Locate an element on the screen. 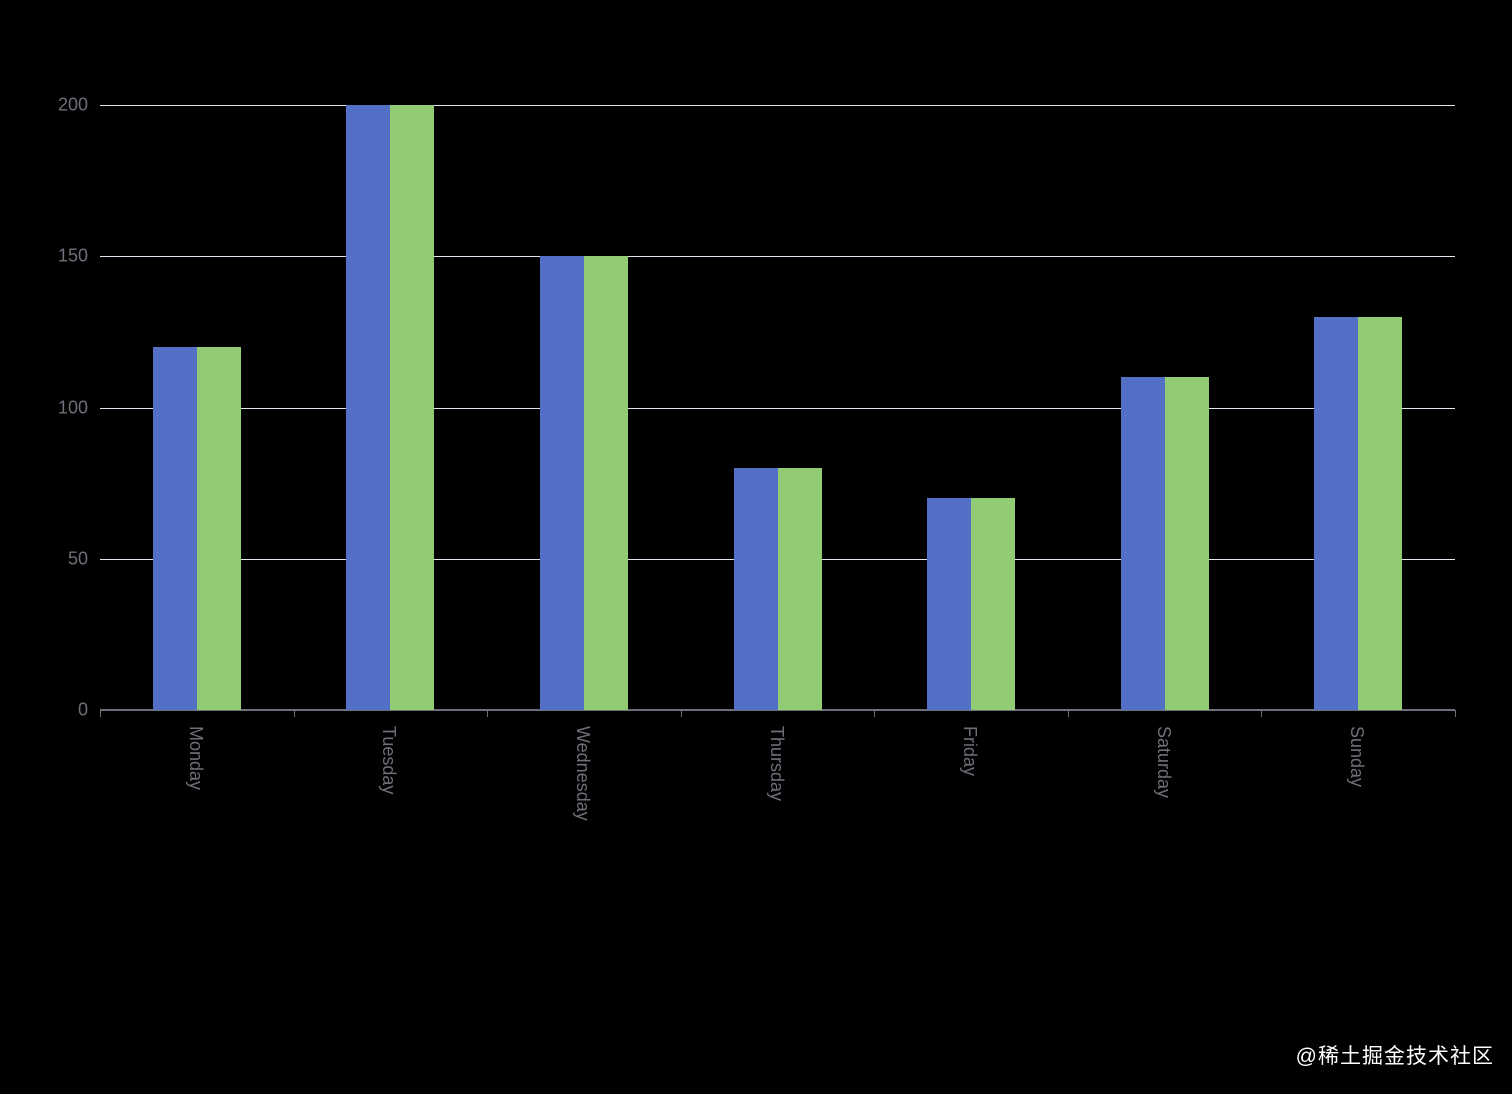 This screenshot has height=1094, width=1512. x-tick-label-thursday: Thursday is located at coordinates (776, 764).